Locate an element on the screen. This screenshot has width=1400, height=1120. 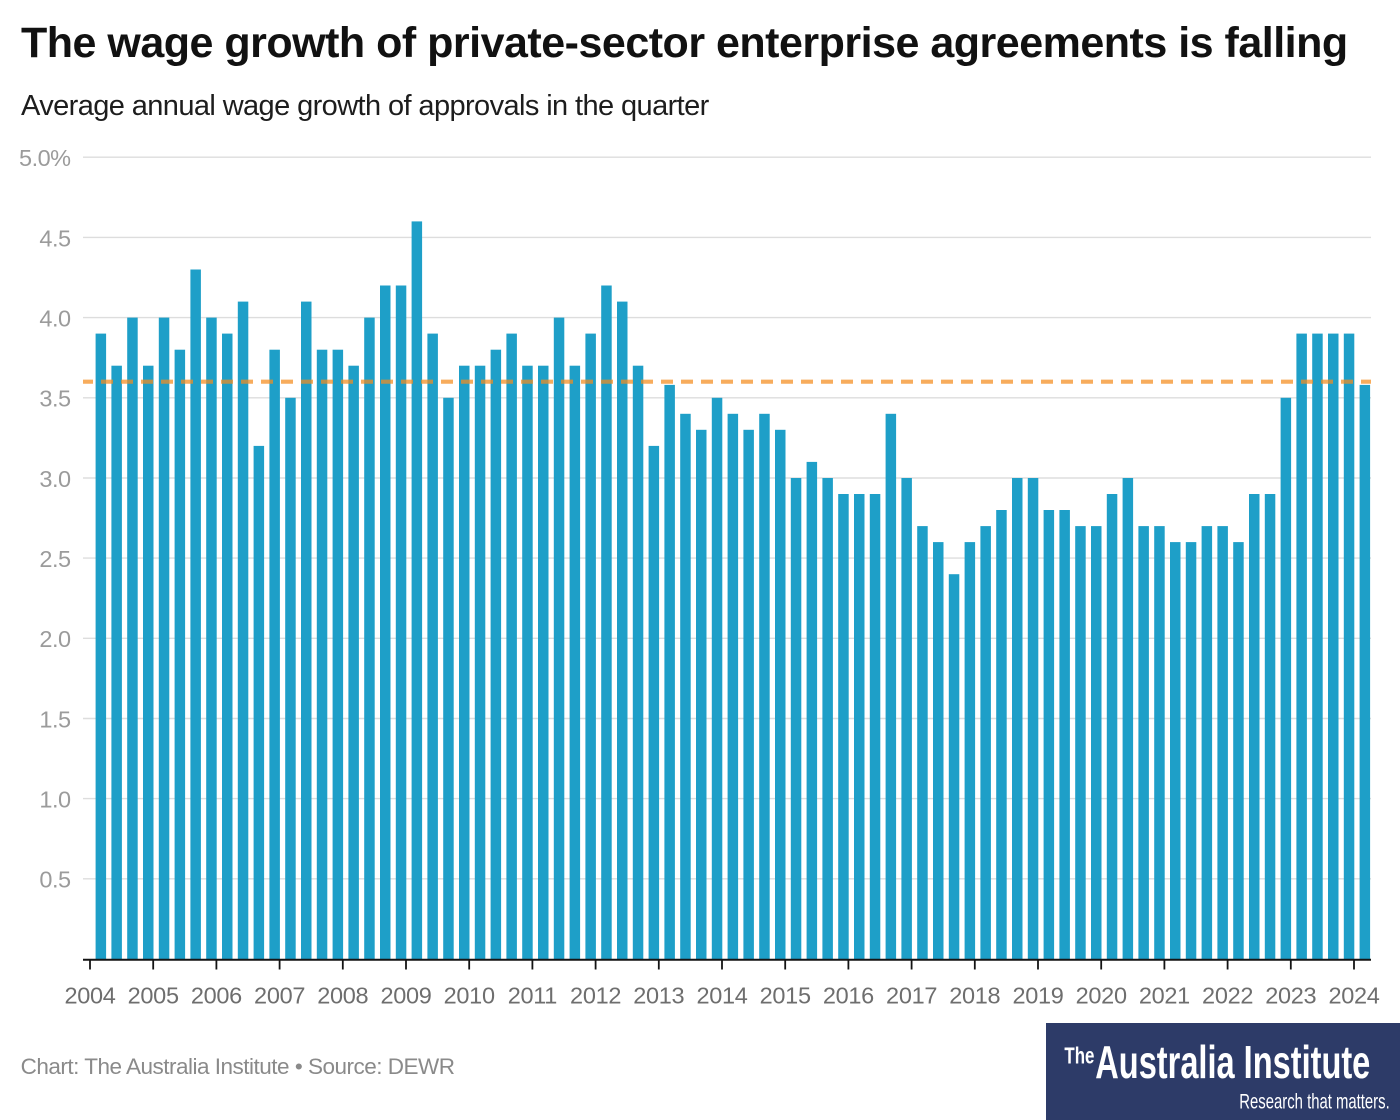
svg-text: 4.5 is located at coordinates (55, 238).